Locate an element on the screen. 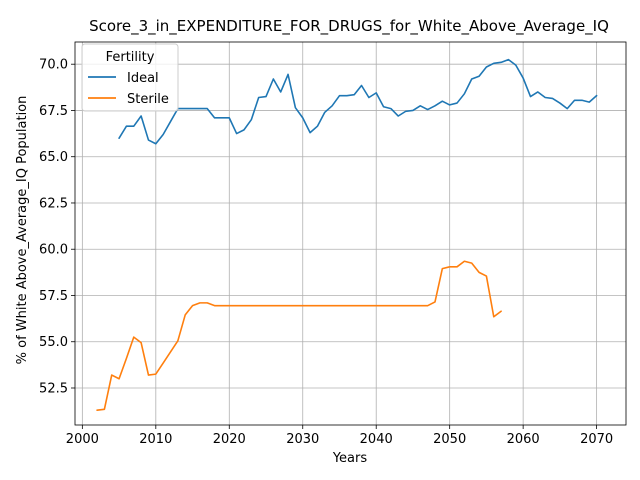  x-tick-label: 2040 is located at coordinates (376, 439).